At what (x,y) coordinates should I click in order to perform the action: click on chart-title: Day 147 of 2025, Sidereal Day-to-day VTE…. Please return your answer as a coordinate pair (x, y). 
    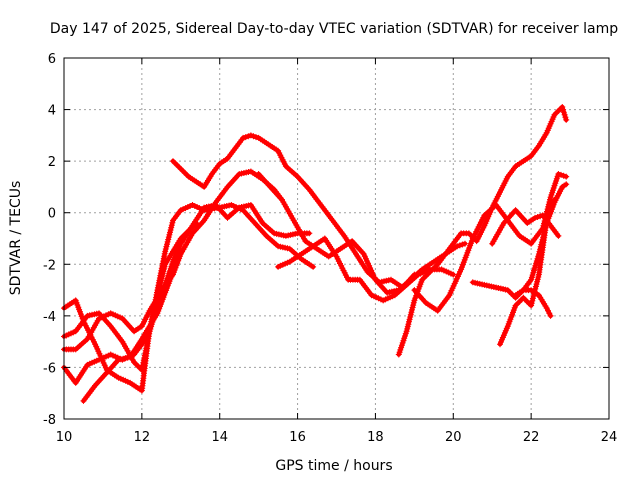
    Looking at the image, I should click on (334, 29).